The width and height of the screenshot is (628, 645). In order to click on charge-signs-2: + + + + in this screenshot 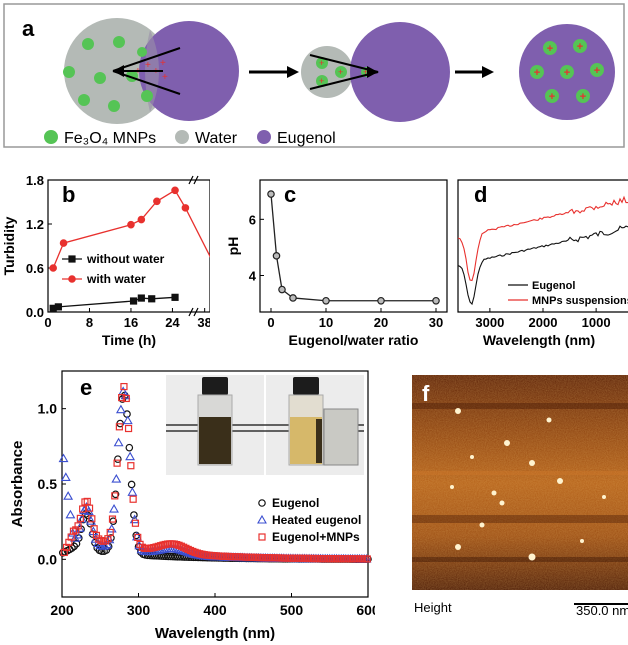, I will do `click(343, 72)`.